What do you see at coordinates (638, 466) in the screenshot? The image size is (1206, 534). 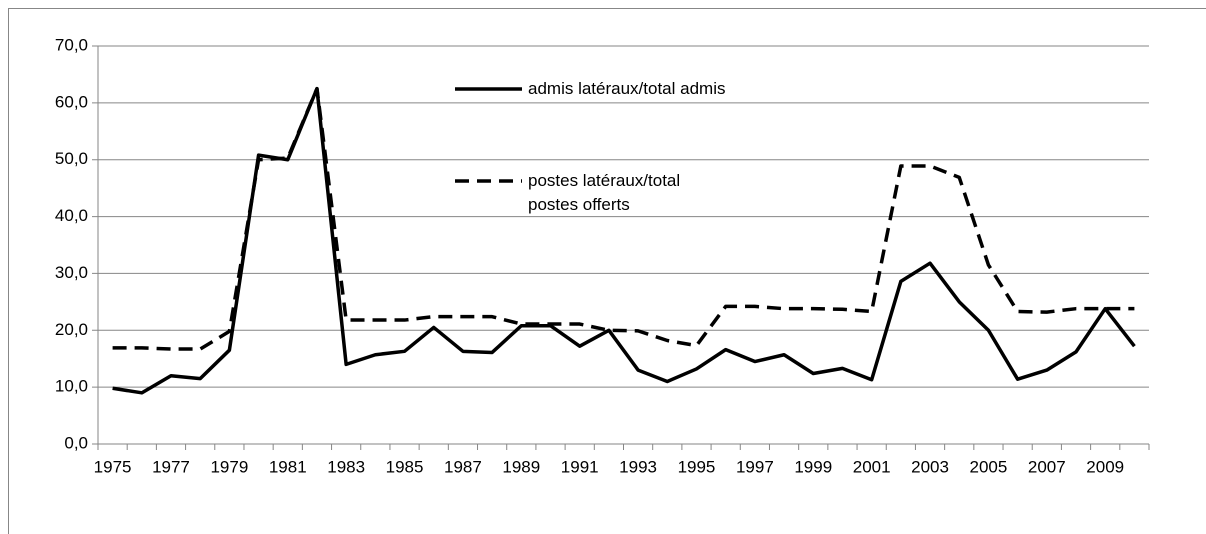 I see `x-tick-label: 1993` at bounding box center [638, 466].